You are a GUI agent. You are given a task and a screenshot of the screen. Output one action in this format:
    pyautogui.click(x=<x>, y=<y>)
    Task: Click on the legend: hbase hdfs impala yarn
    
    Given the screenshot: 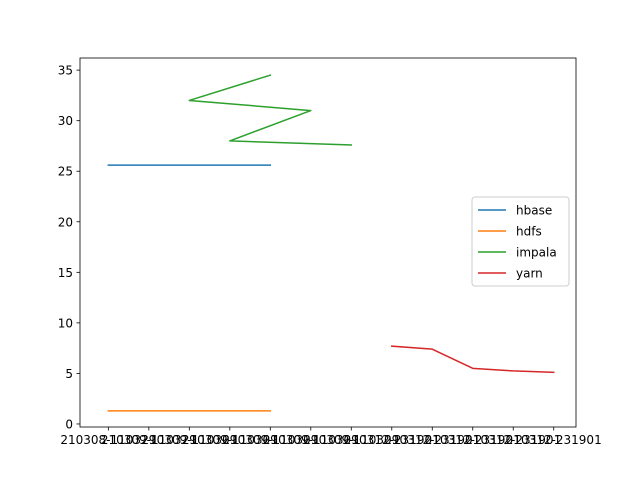 What is the action you would take?
    pyautogui.click(x=520, y=241)
    